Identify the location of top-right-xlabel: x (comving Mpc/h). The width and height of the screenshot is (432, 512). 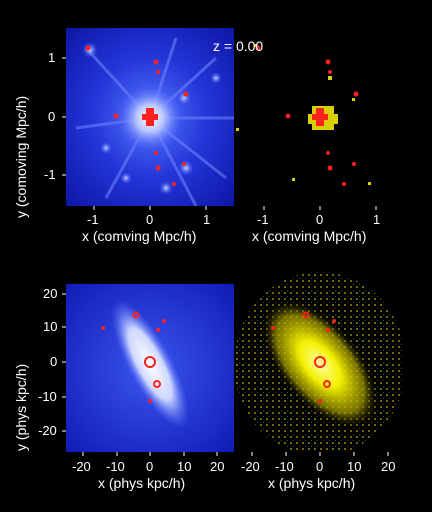
(309, 236).